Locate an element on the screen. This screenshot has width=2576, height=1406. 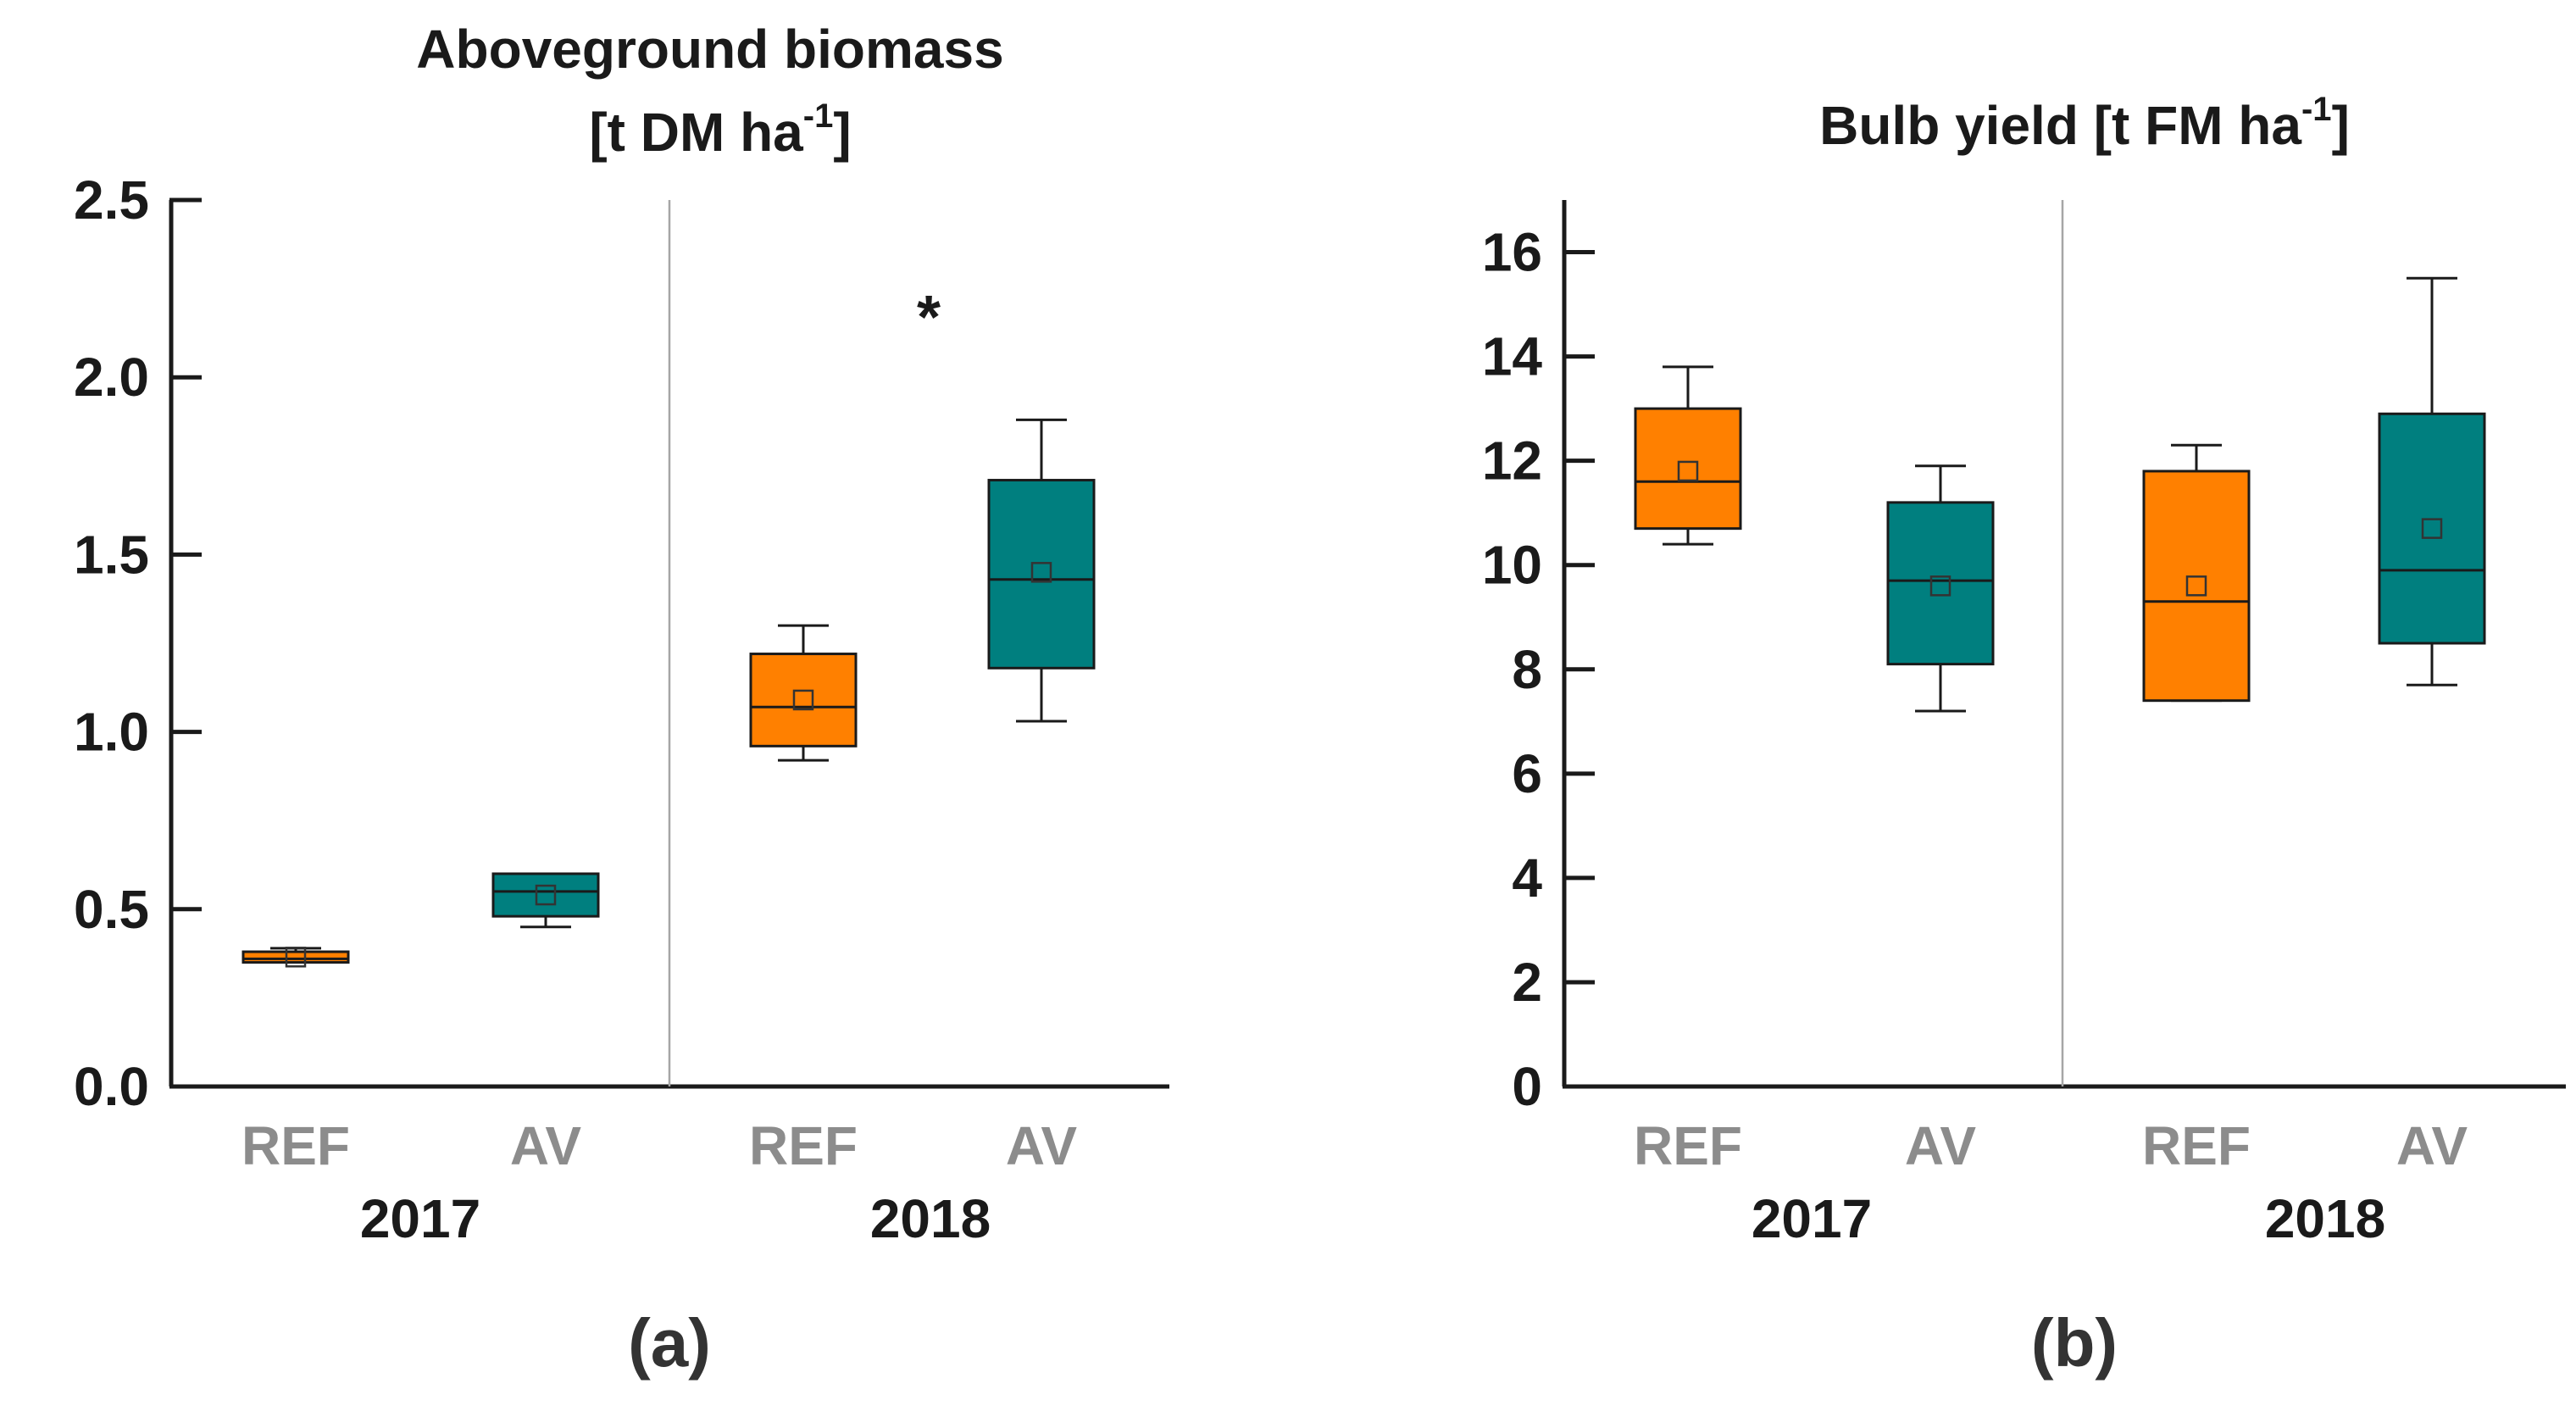
chart-a-title-line2: [t DM ha-1] is located at coordinates (720, 130).